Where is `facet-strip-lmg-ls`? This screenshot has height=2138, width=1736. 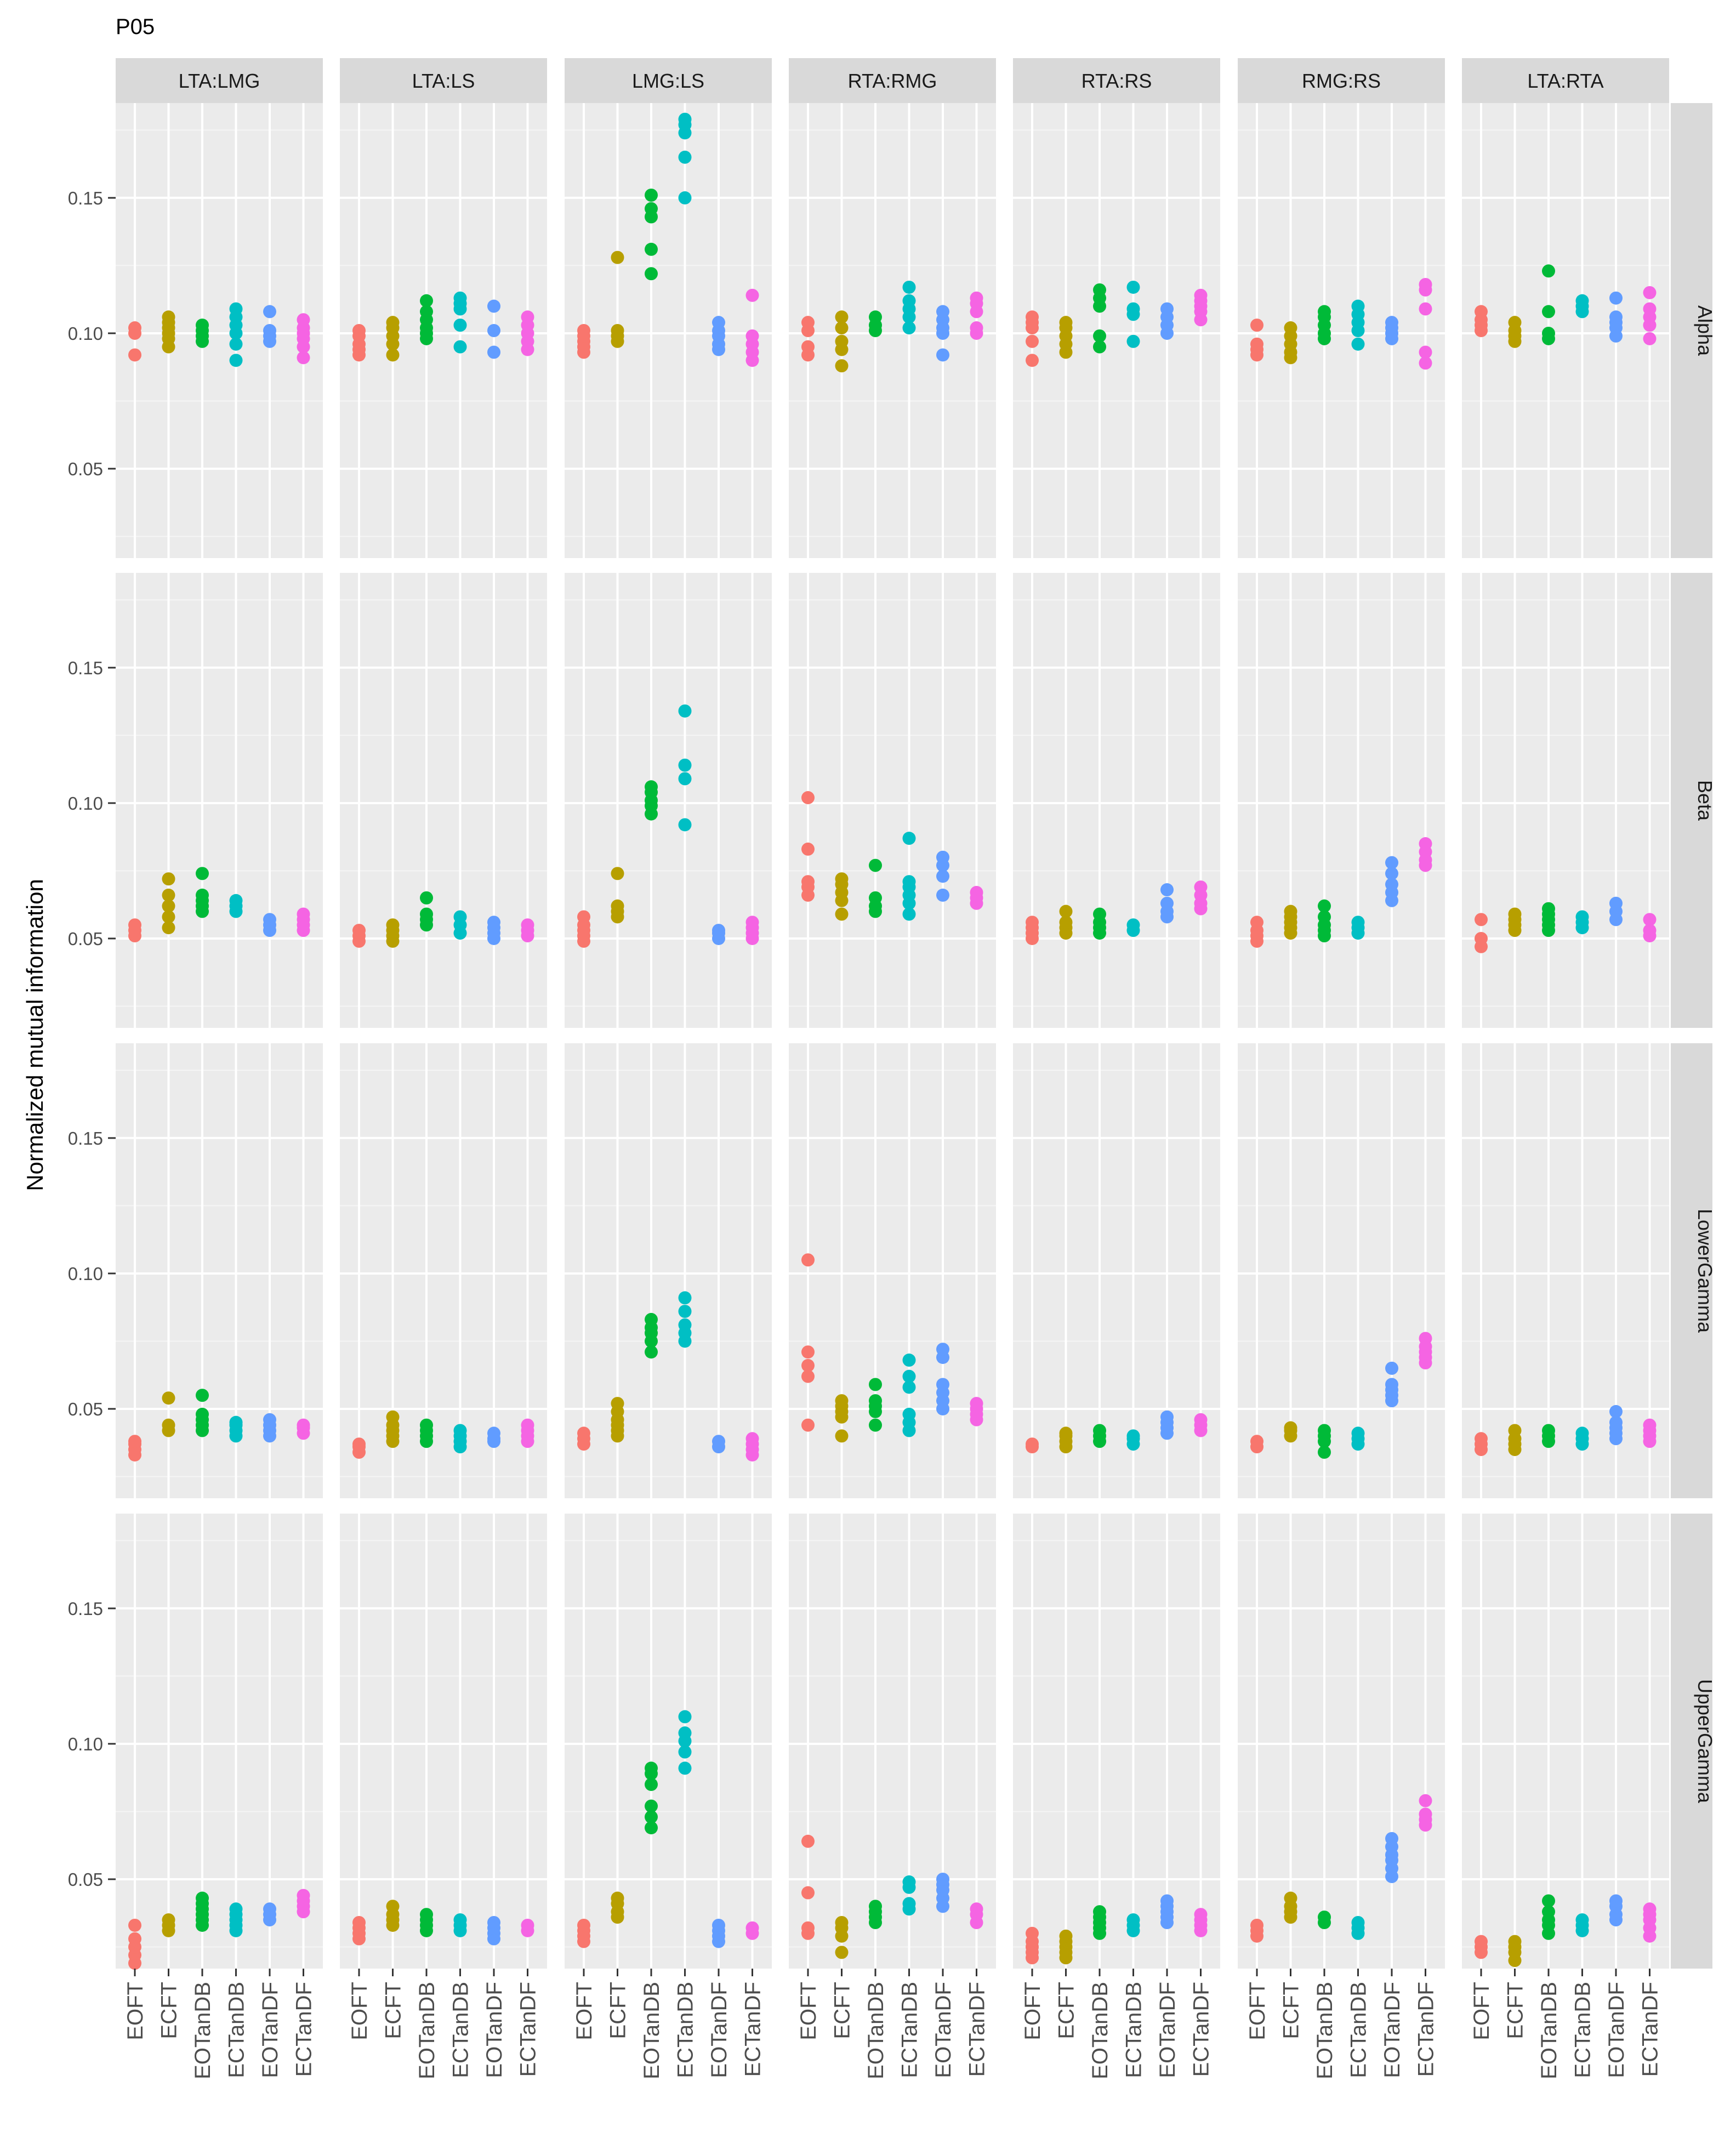 facet-strip-lmg-ls is located at coordinates (668, 81).